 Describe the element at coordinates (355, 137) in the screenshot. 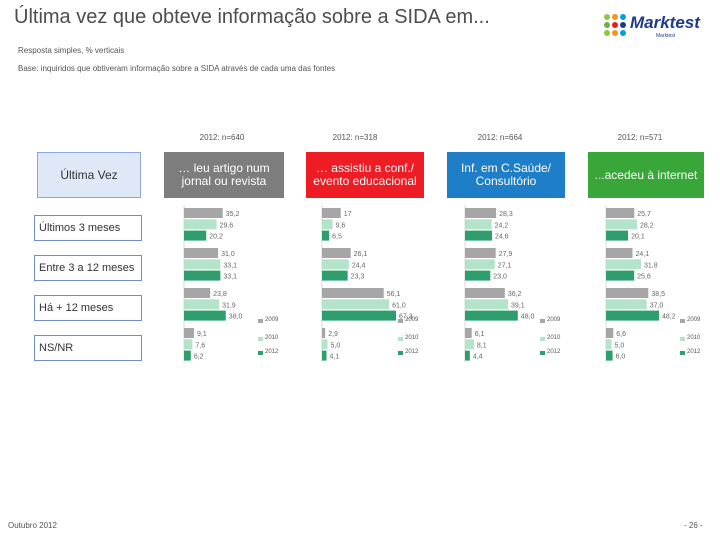

I see `sample-size-label: 2012: n=318` at that location.